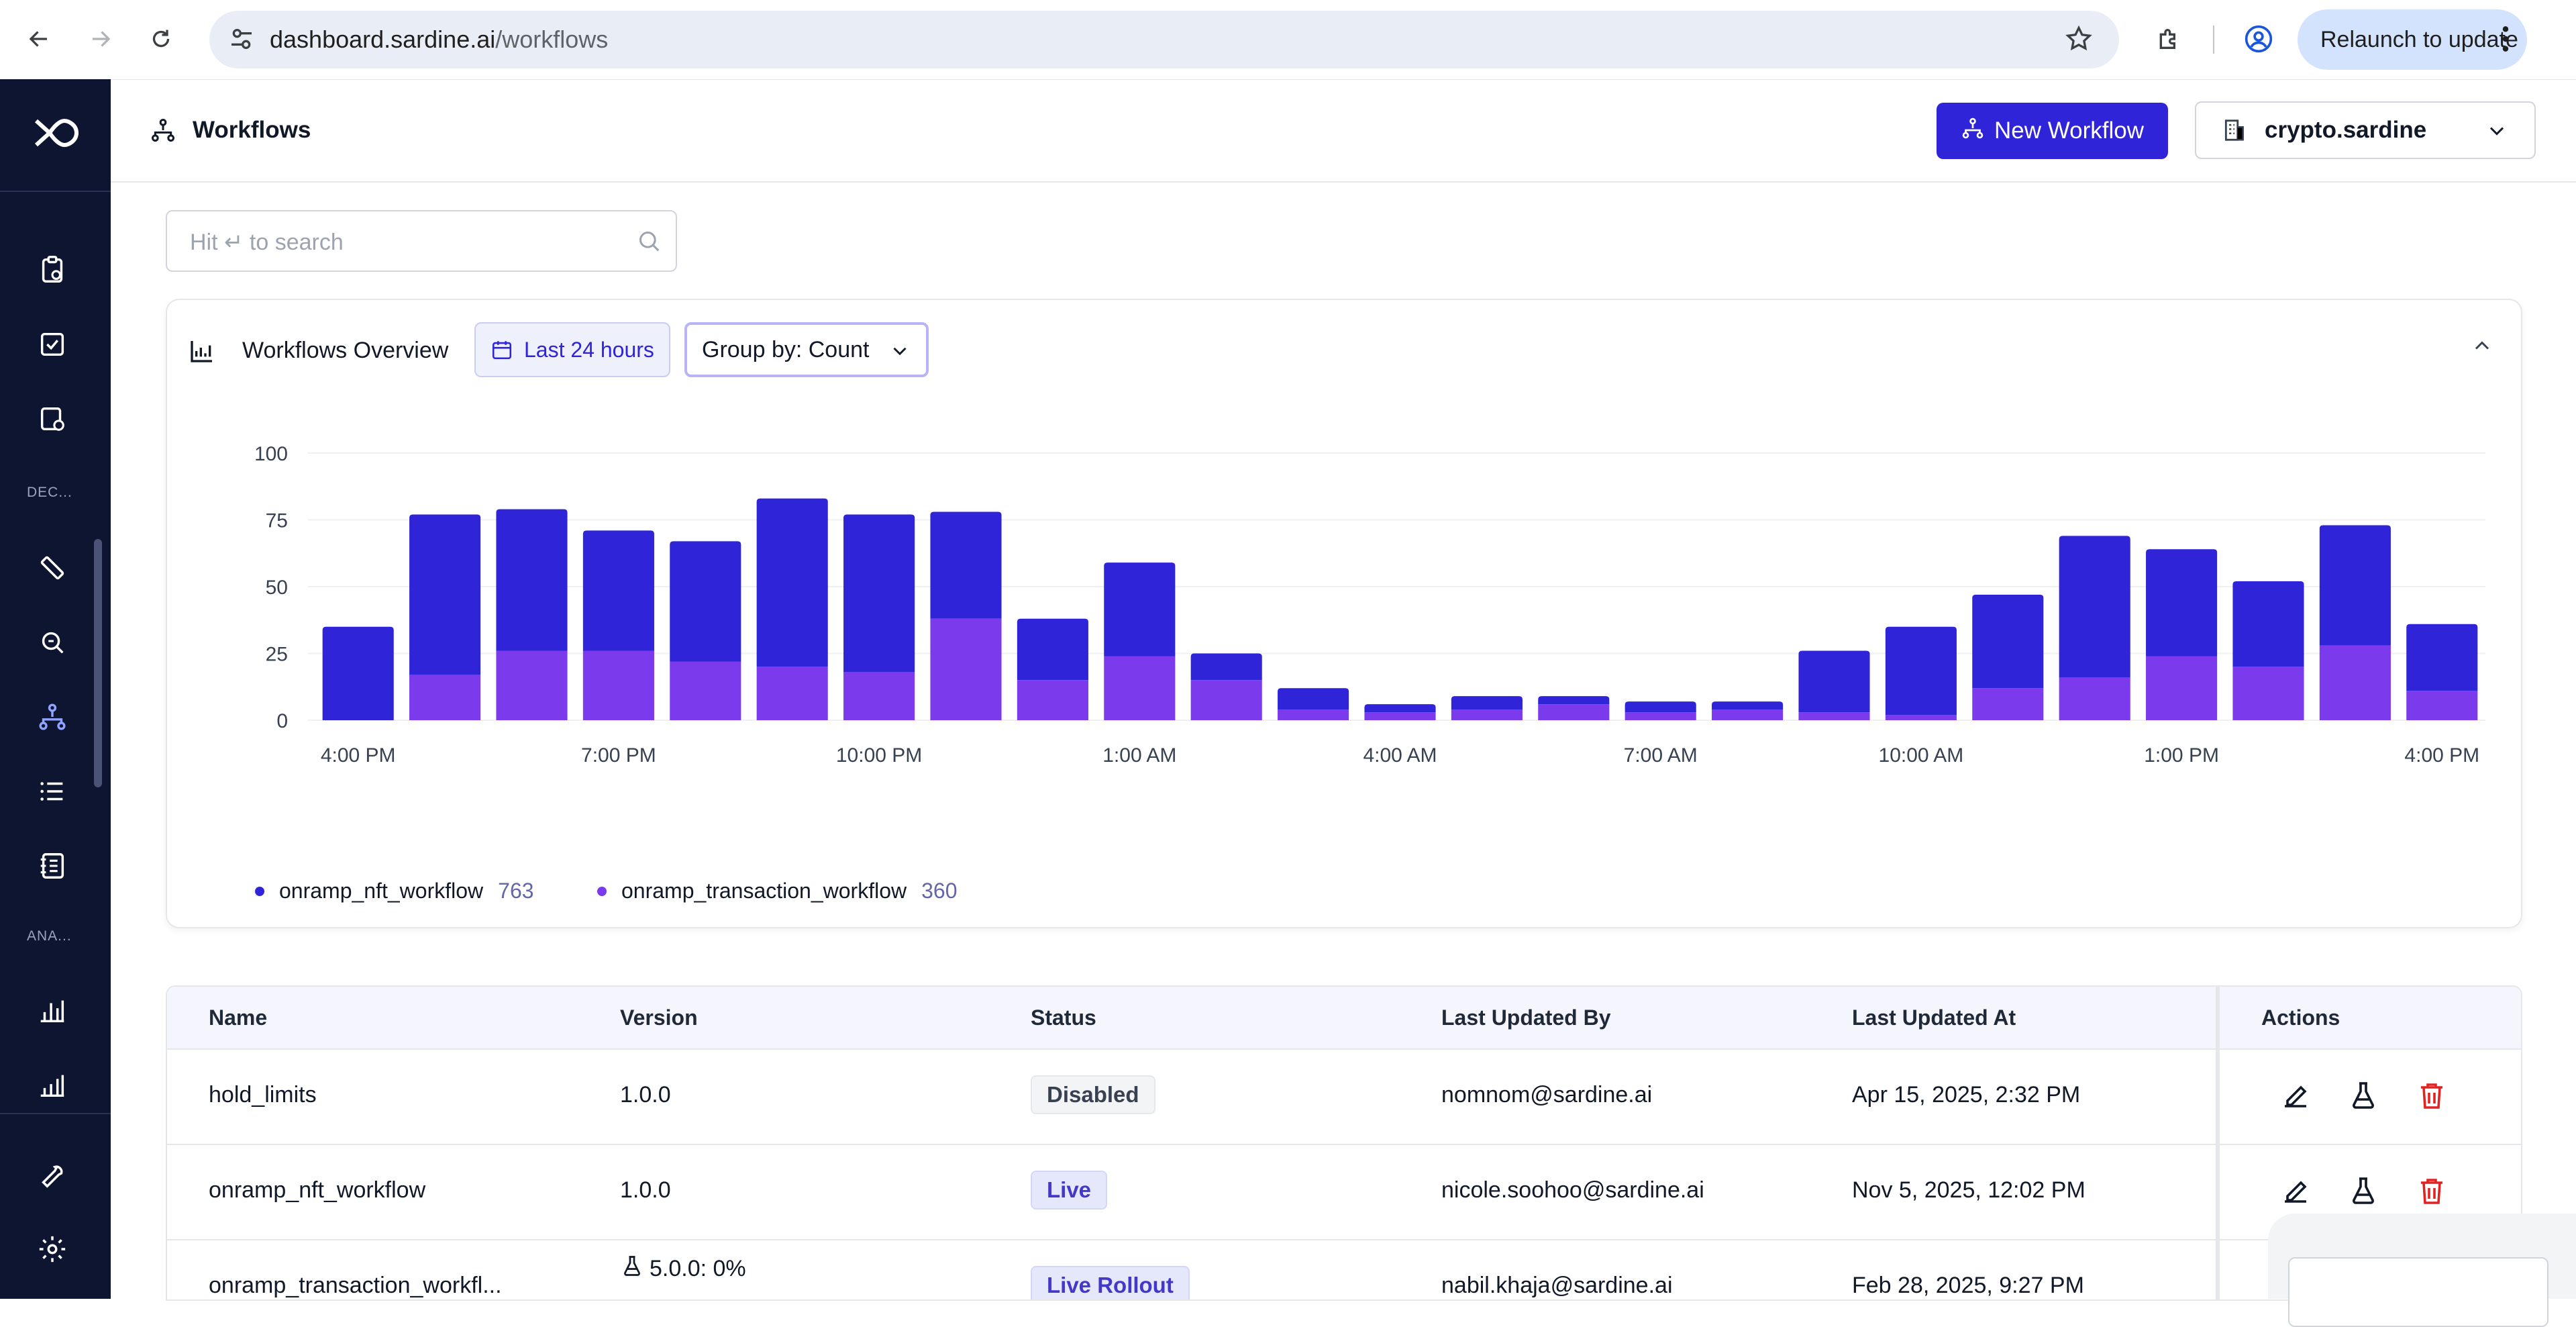 The height and width of the screenshot is (1327, 2576). What do you see at coordinates (439, 39) in the screenshot?
I see `url-text: dashboard.sardine.ai/workflows` at bounding box center [439, 39].